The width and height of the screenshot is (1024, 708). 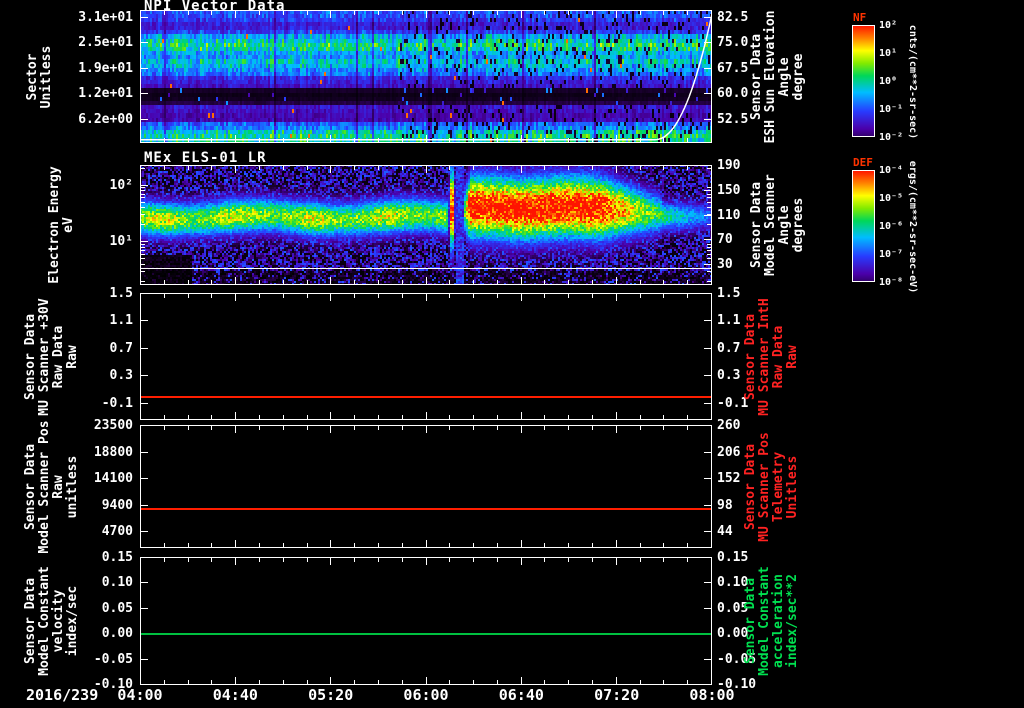 I want to click on ylabel-line: Sector, so click(x=32, y=76).